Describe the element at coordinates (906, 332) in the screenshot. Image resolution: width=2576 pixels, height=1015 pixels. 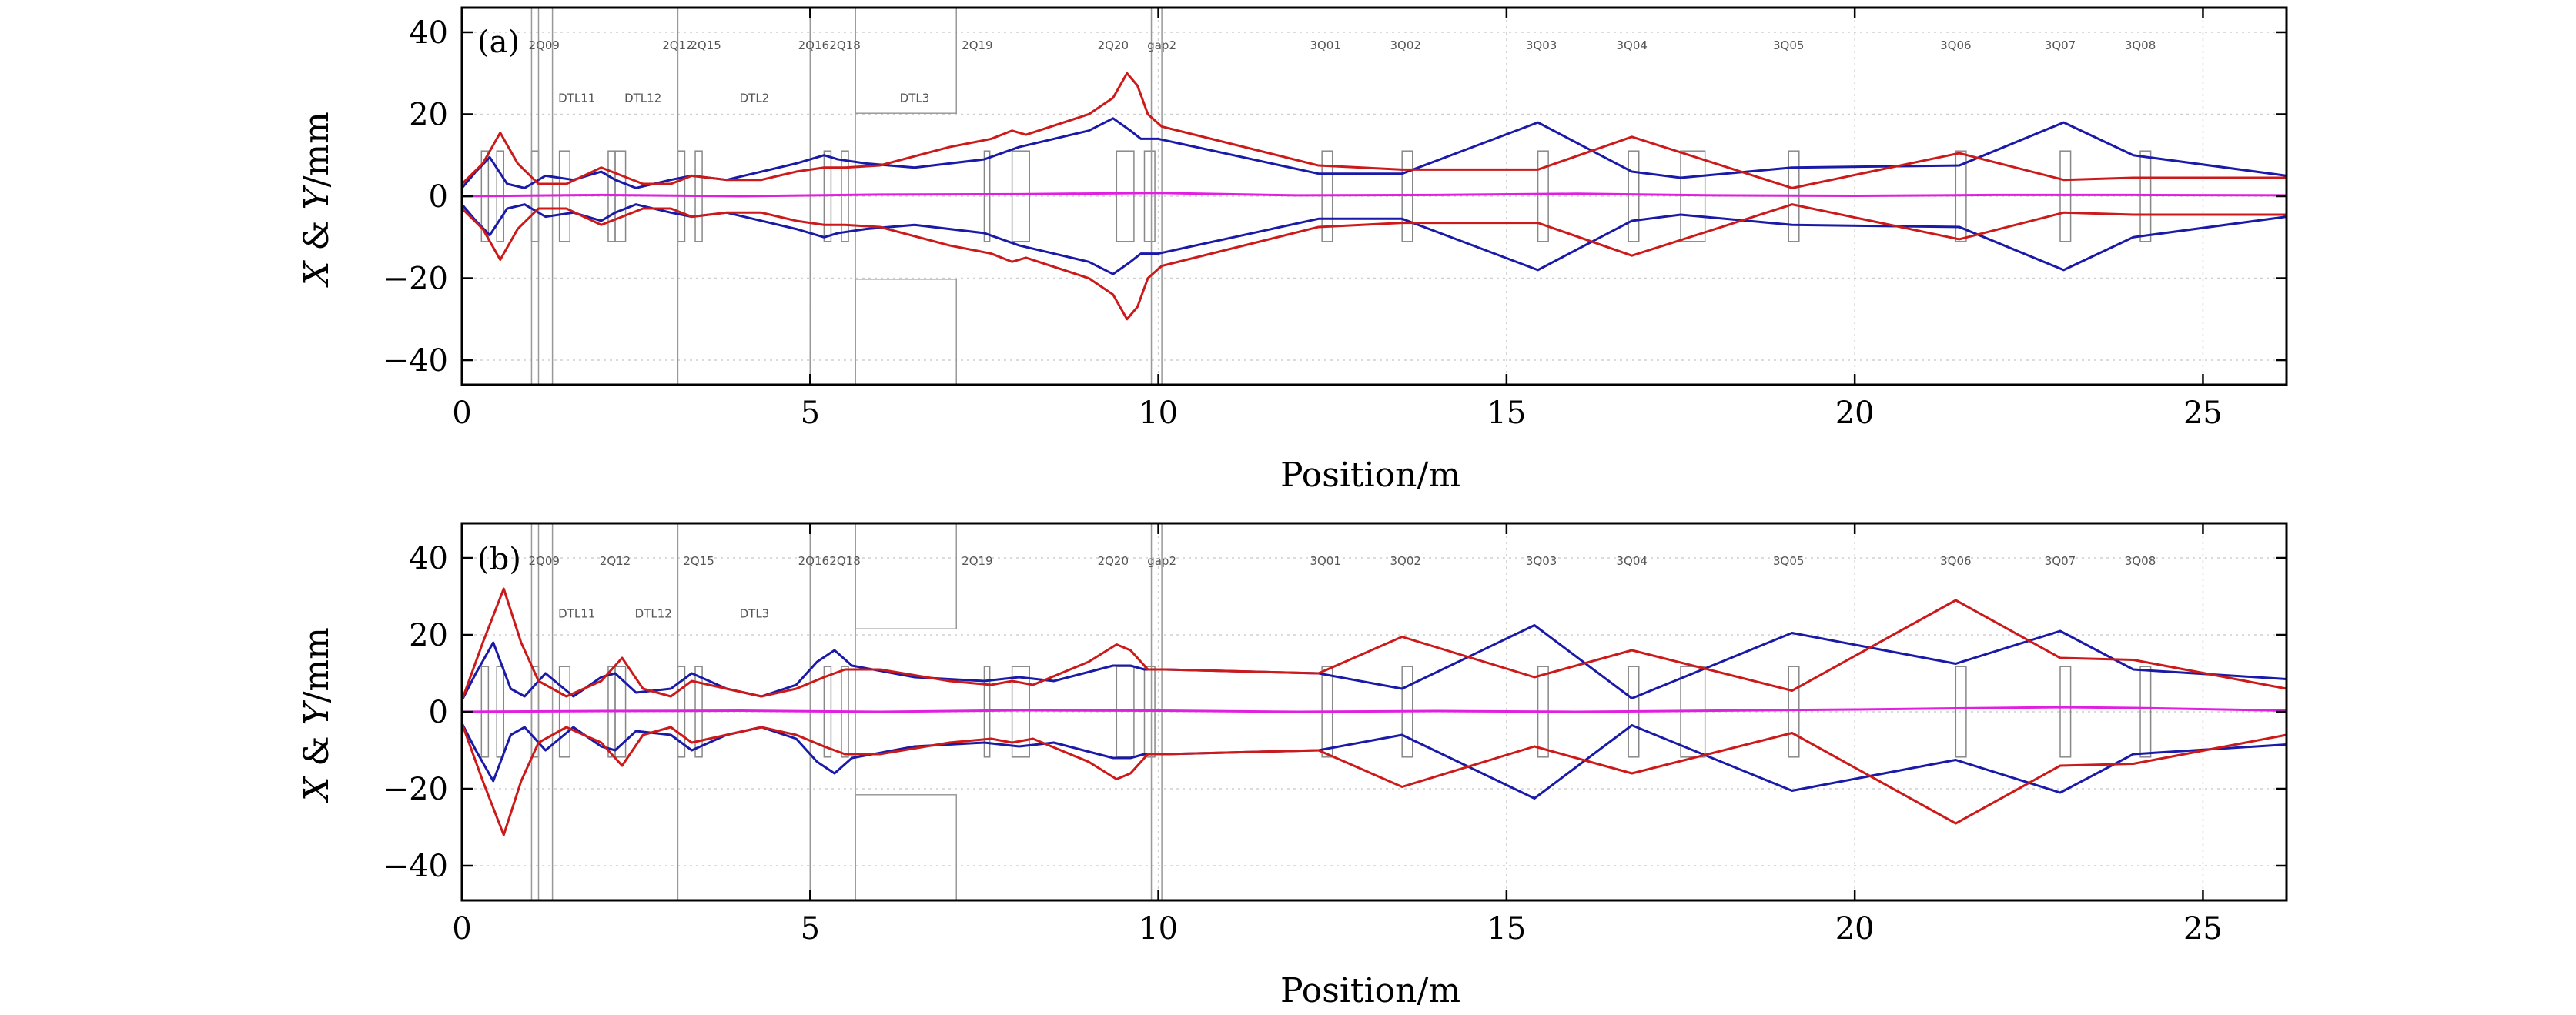
I see `panel-a-chamber-box` at that location.